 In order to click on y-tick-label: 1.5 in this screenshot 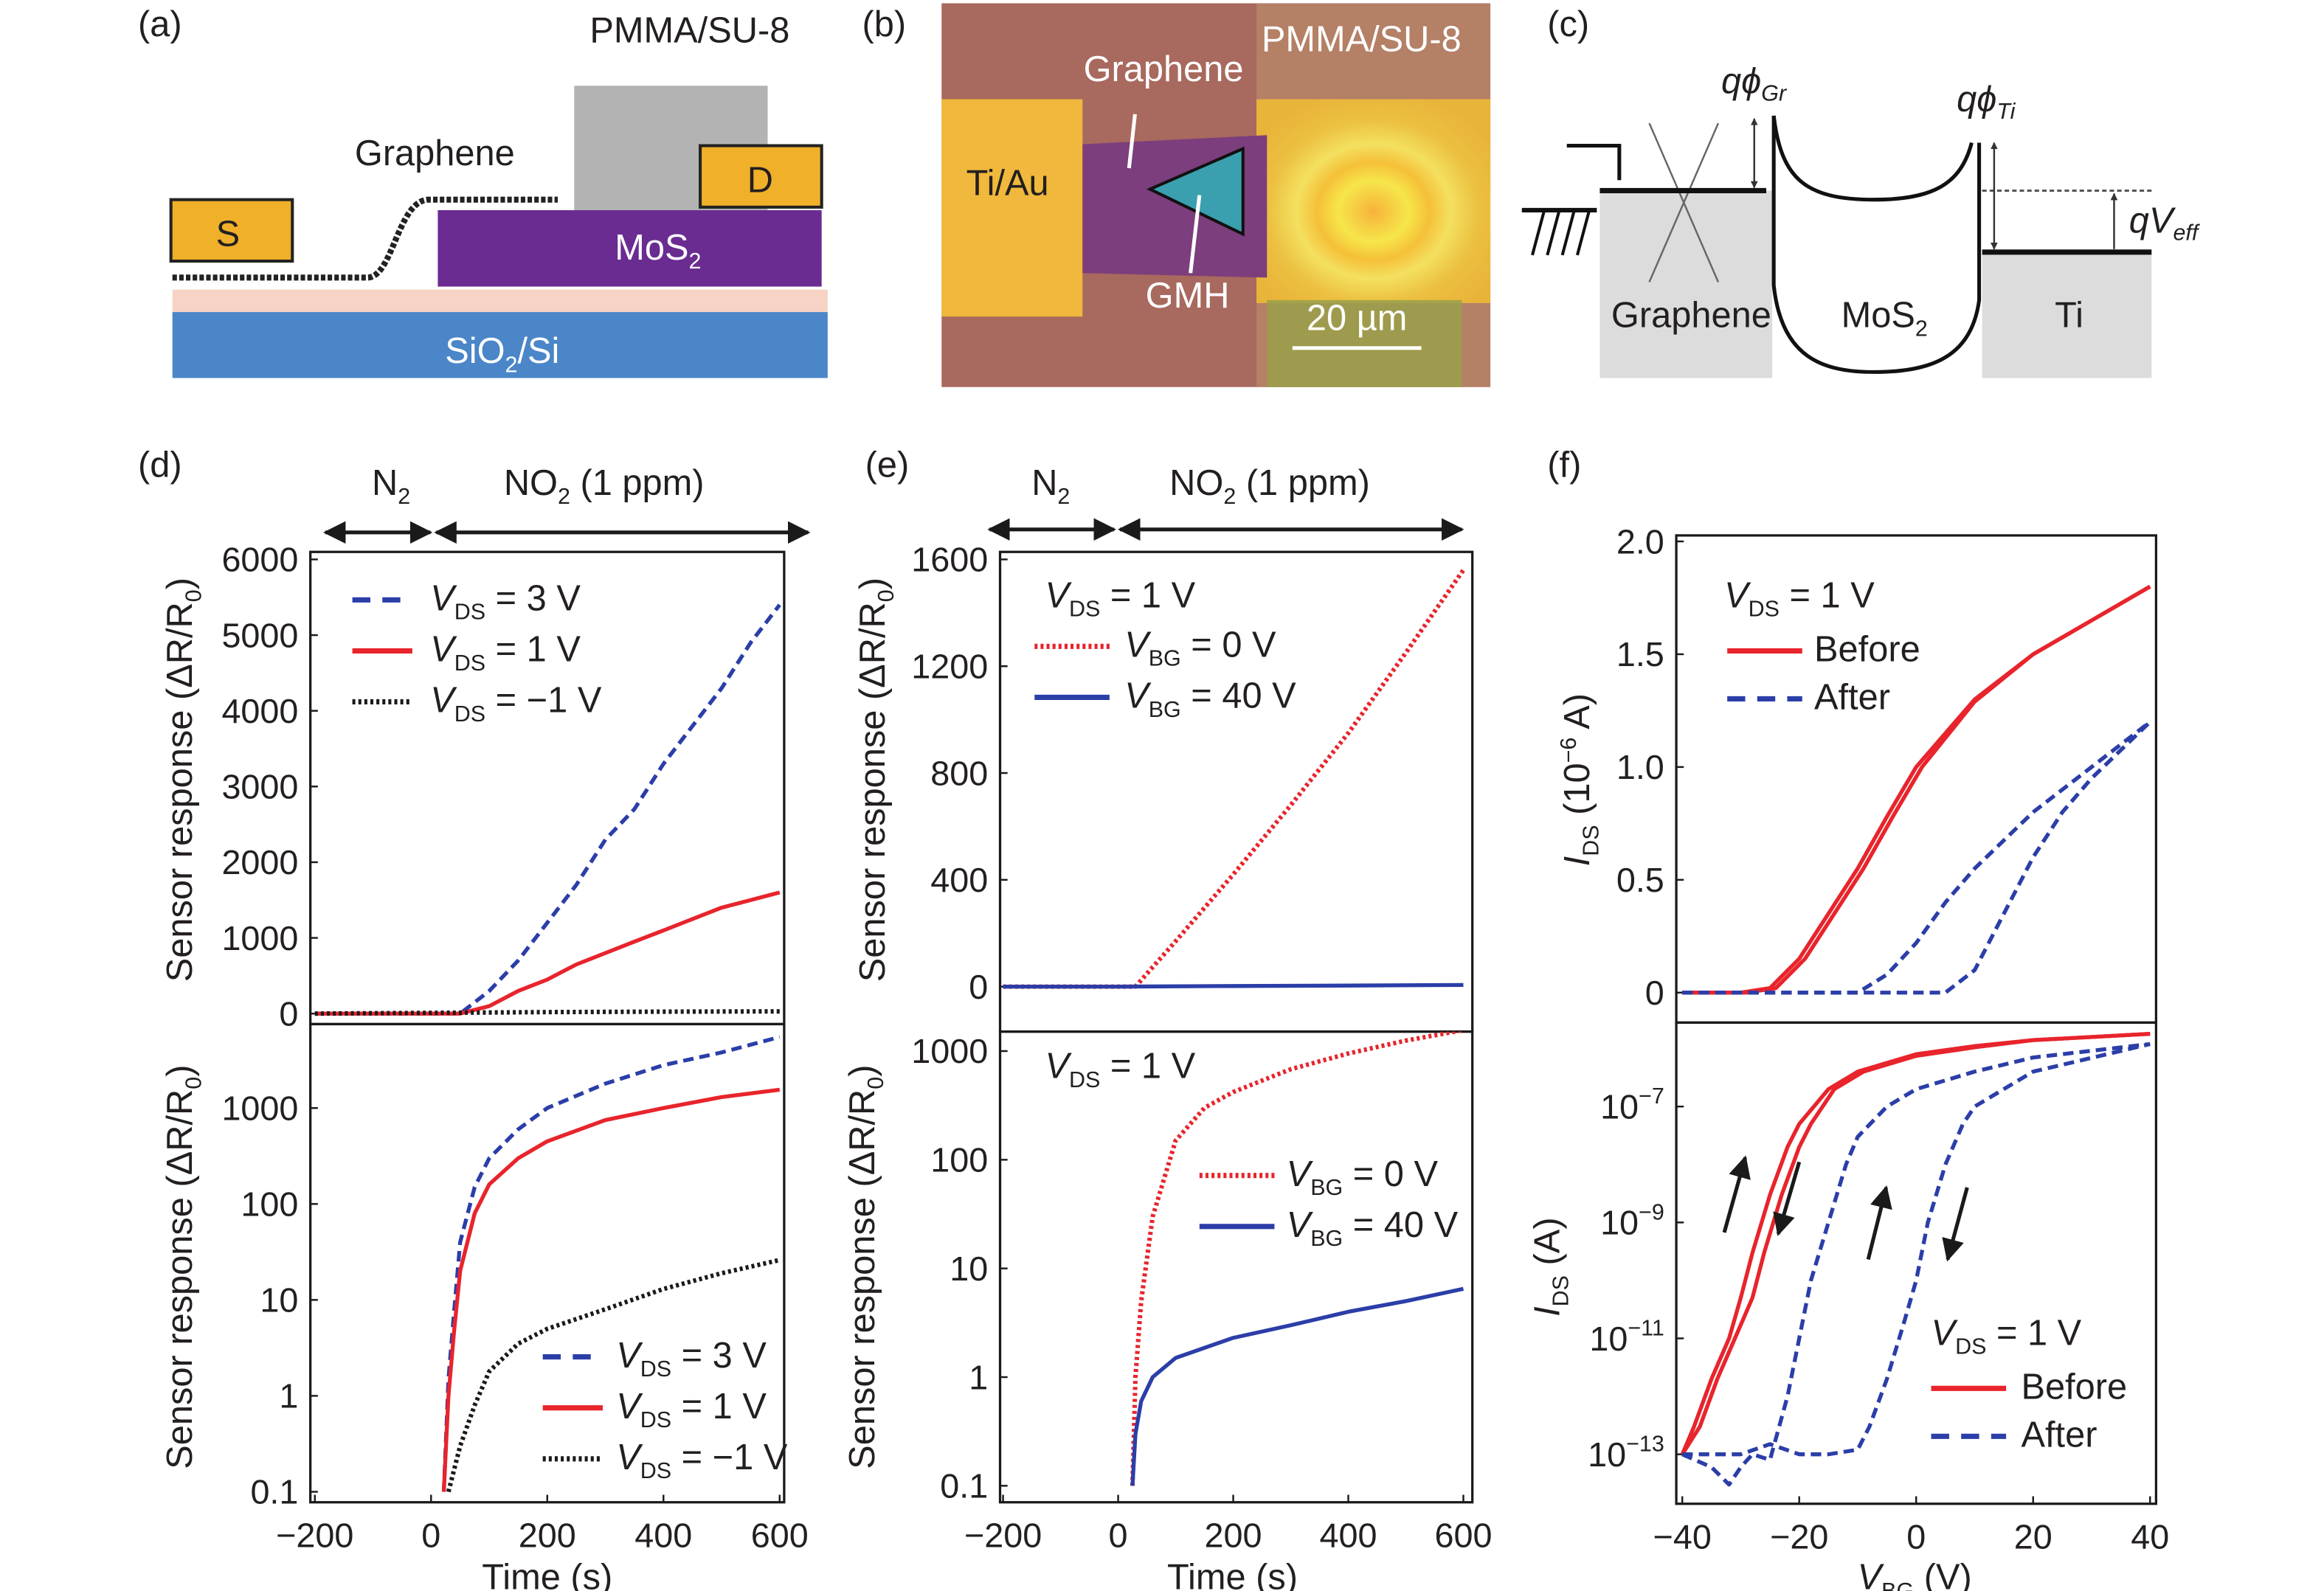, I will do `click(1640, 654)`.